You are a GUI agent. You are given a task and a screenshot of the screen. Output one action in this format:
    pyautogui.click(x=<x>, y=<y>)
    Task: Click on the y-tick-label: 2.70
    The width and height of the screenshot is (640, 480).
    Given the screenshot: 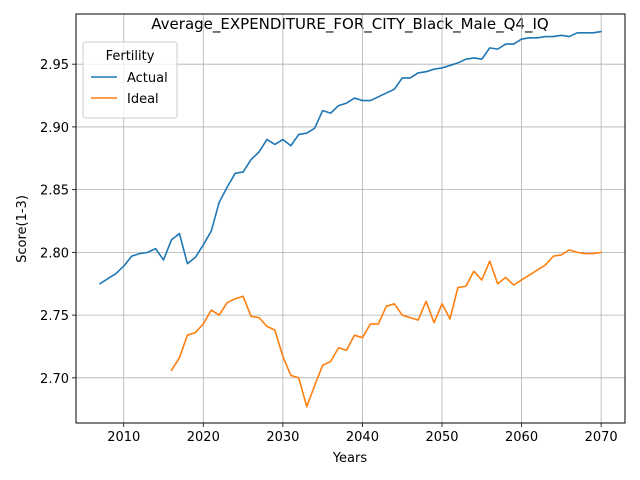 What is the action you would take?
    pyautogui.click(x=54, y=379)
    